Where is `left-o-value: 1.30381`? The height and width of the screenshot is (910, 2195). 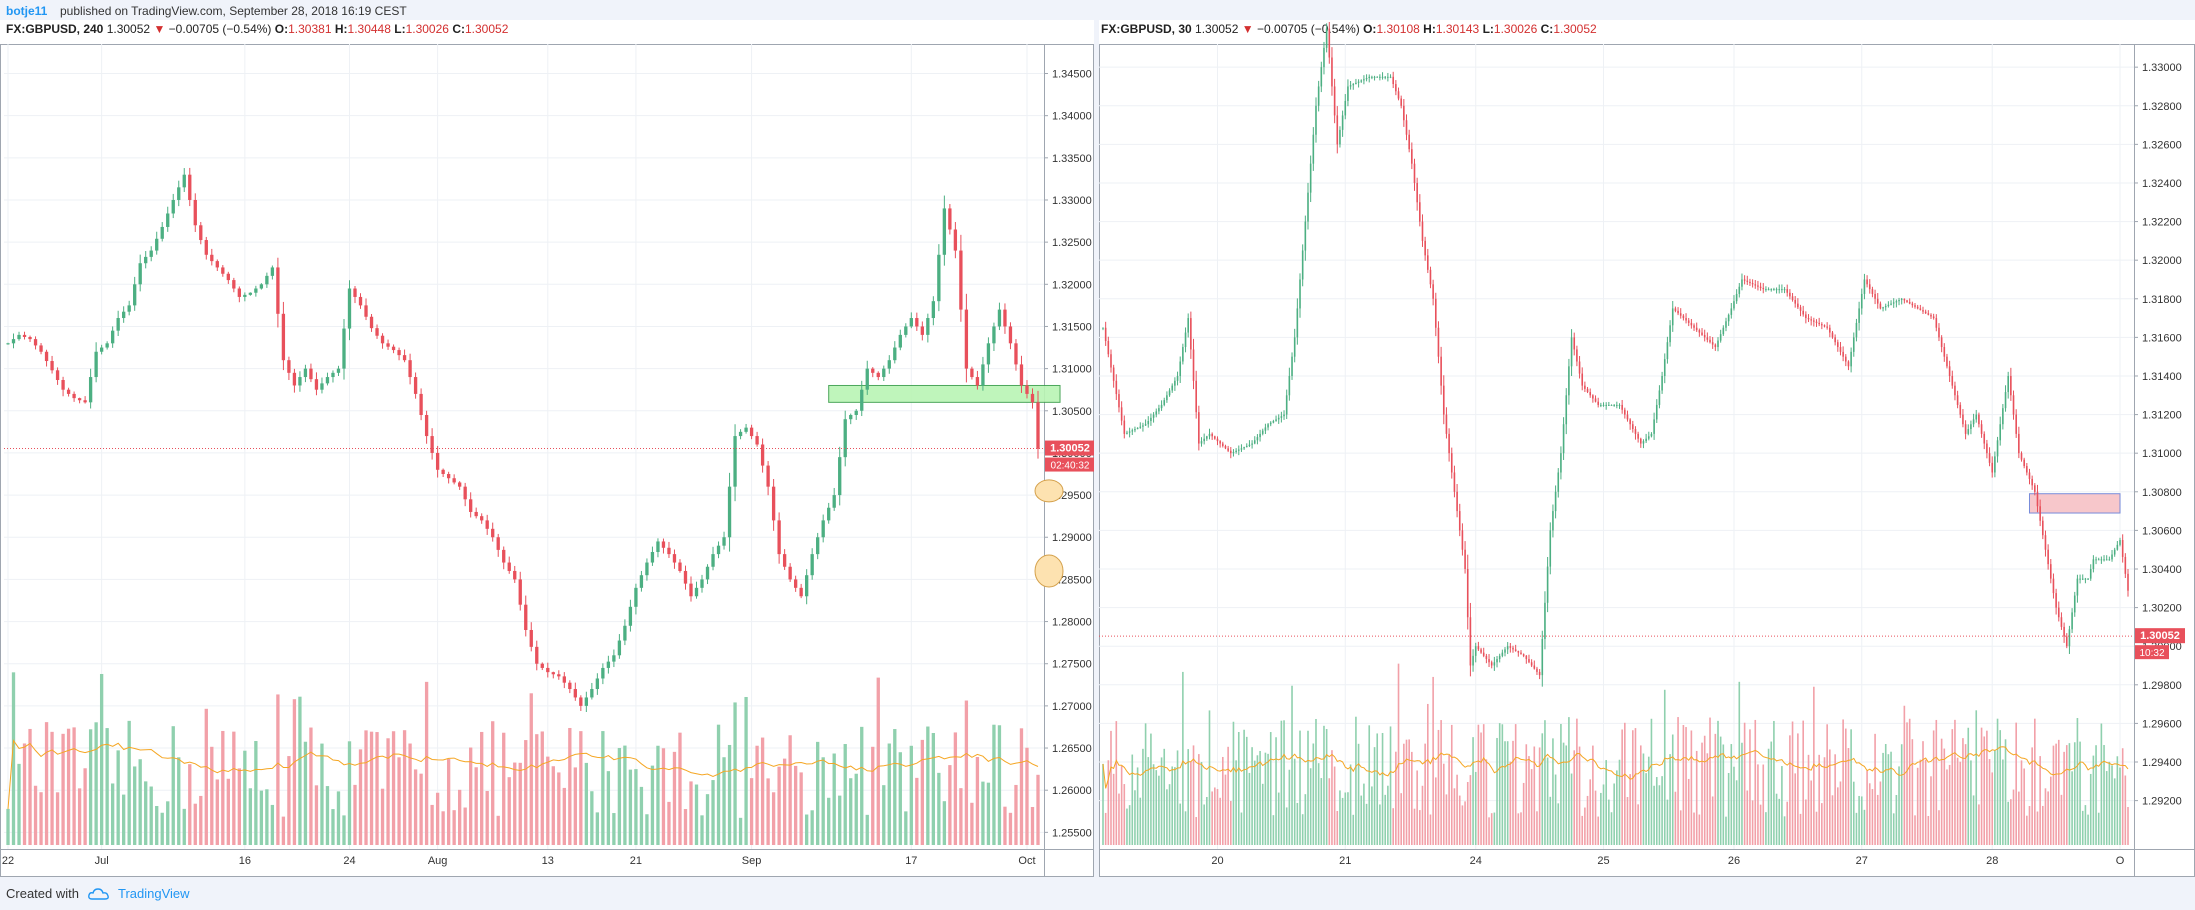
left-o-value: 1.30381 is located at coordinates (310, 29).